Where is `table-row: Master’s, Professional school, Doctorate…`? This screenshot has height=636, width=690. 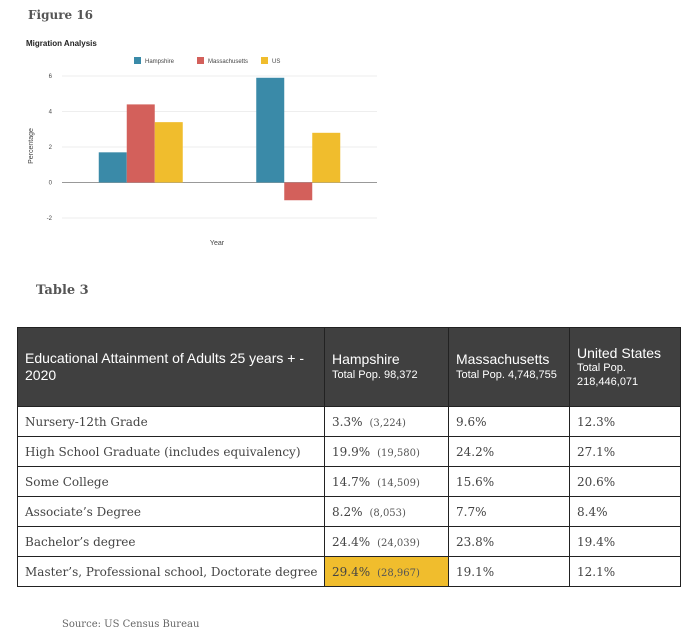 table-row: Master’s, Professional school, Doctorate… is located at coordinates (349, 571).